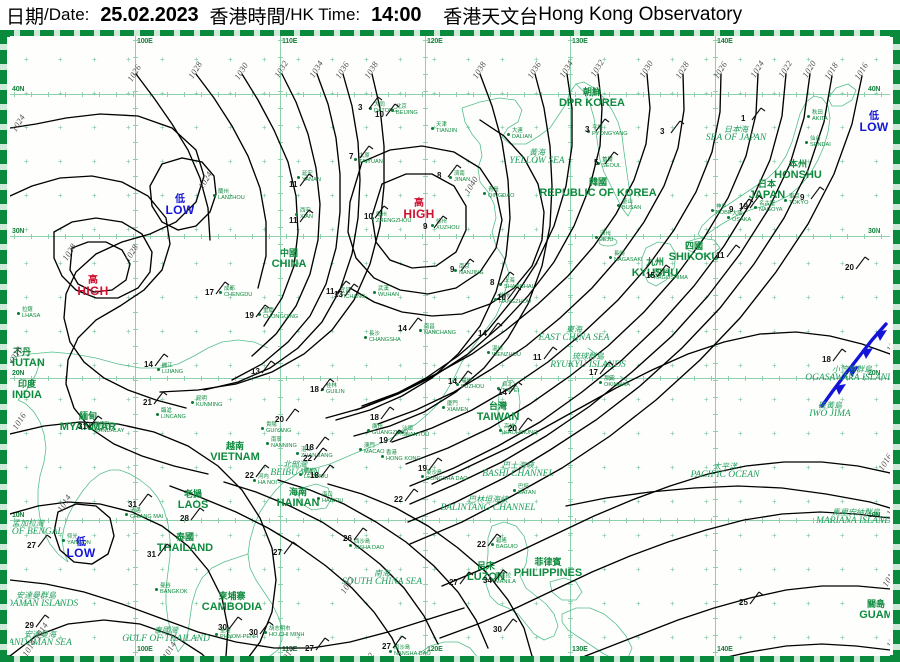 This screenshot has width=900, height=662. What do you see at coordinates (450, 33) in the screenshot?
I see `chart-border-top` at bounding box center [450, 33].